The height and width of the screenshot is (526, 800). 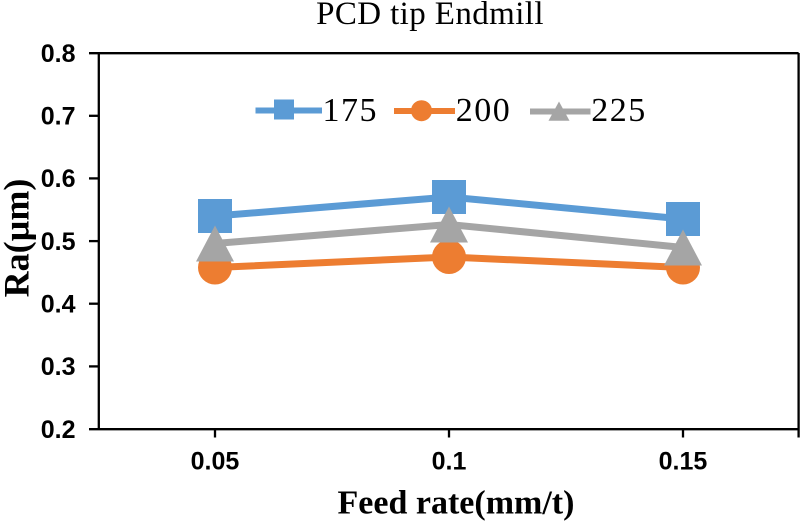 I want to click on svg-text: Ra(µm), so click(x=18, y=238).